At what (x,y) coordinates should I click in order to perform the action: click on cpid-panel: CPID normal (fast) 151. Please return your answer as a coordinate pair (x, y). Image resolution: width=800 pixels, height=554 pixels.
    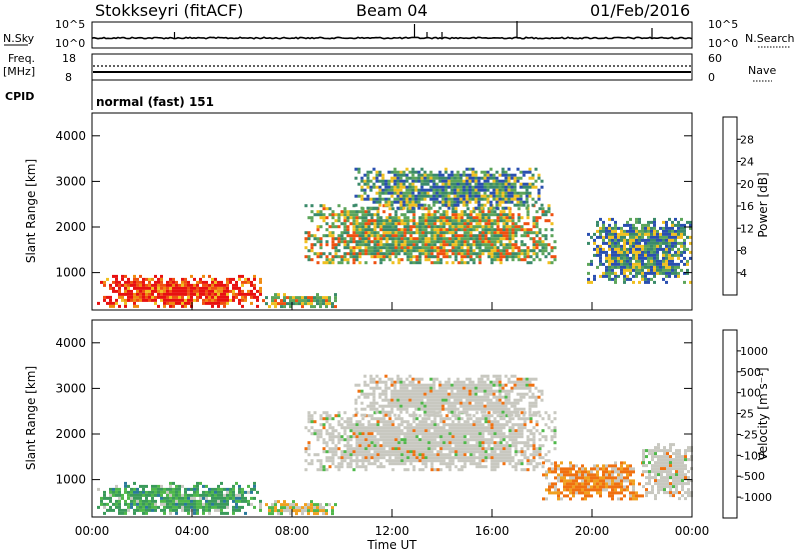
    Looking at the image, I should click on (109, 95).